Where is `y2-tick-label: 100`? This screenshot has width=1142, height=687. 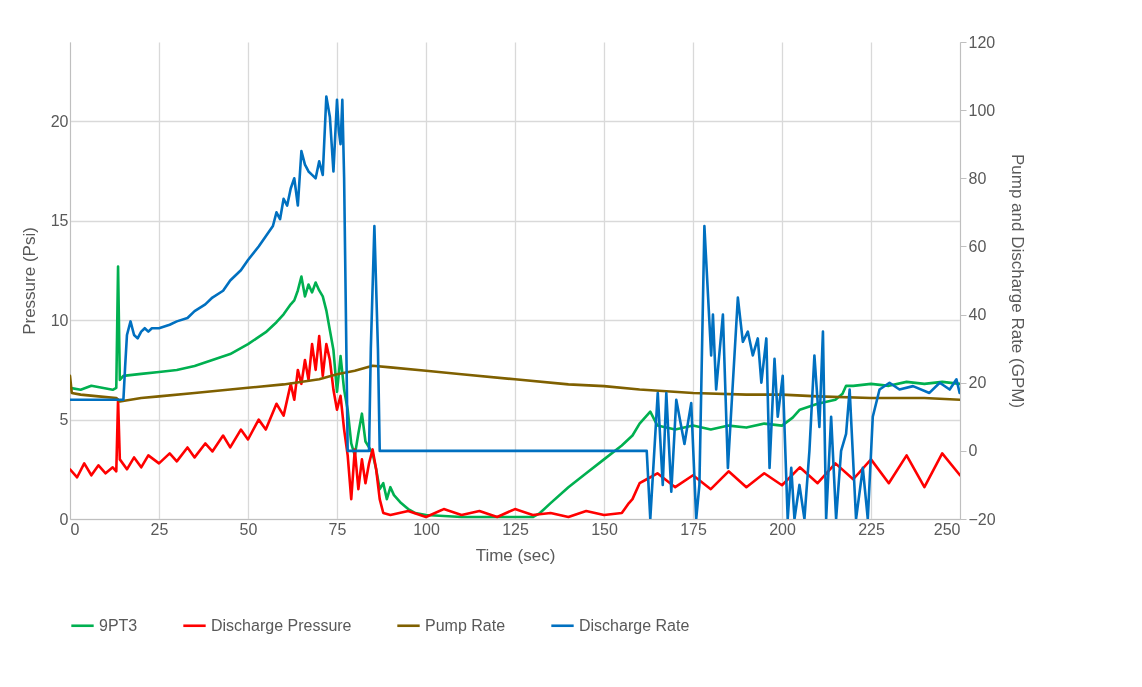 y2-tick-label: 100 is located at coordinates (982, 110).